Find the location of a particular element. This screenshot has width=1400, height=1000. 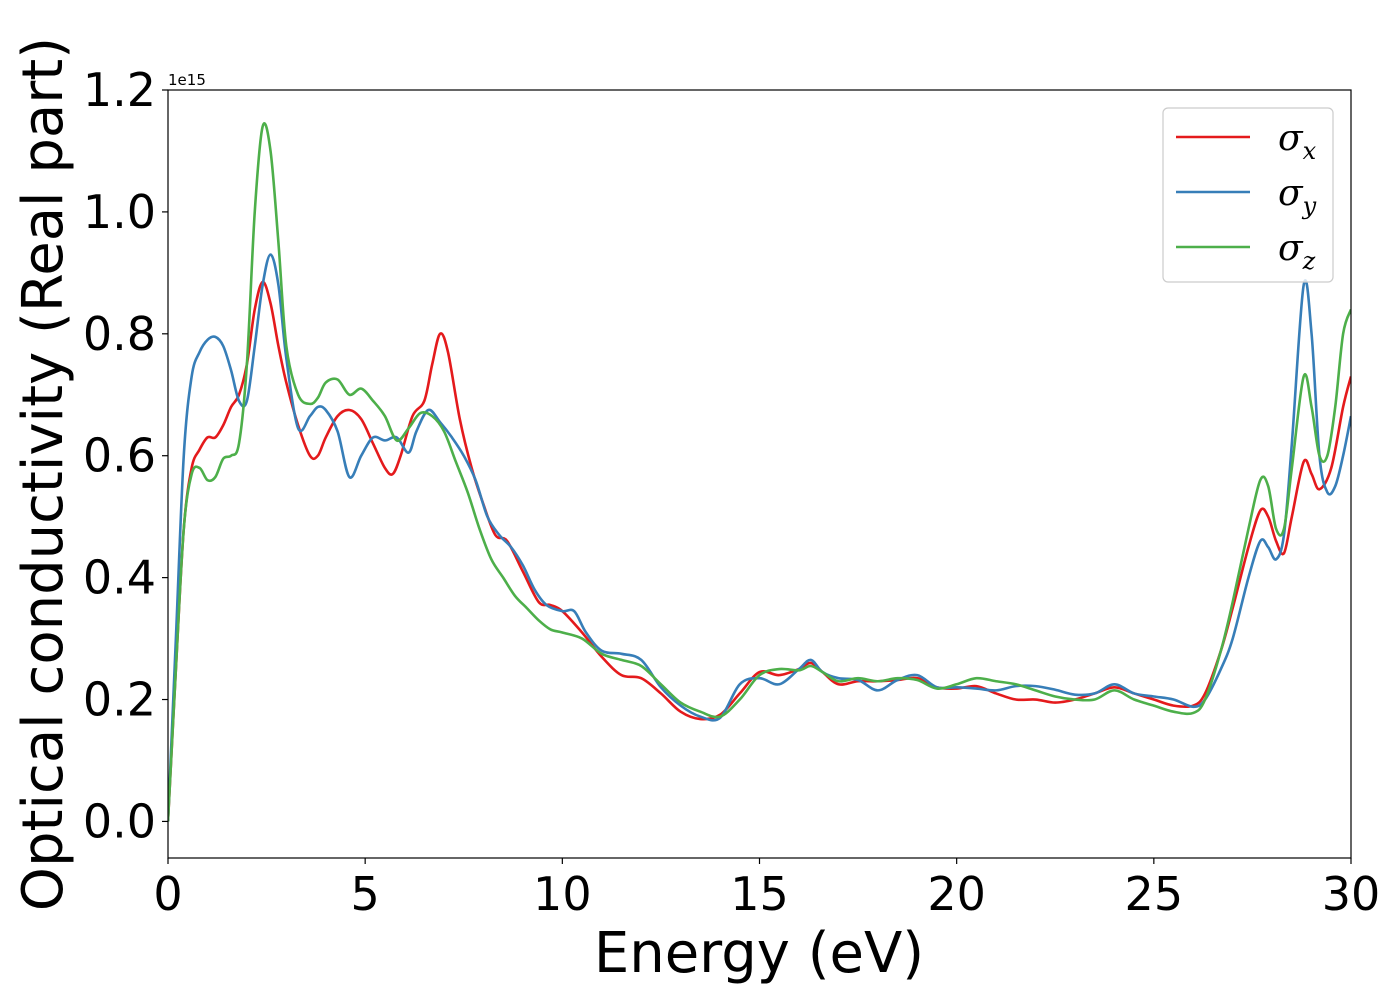

legend-box is located at coordinates (1248, 195).